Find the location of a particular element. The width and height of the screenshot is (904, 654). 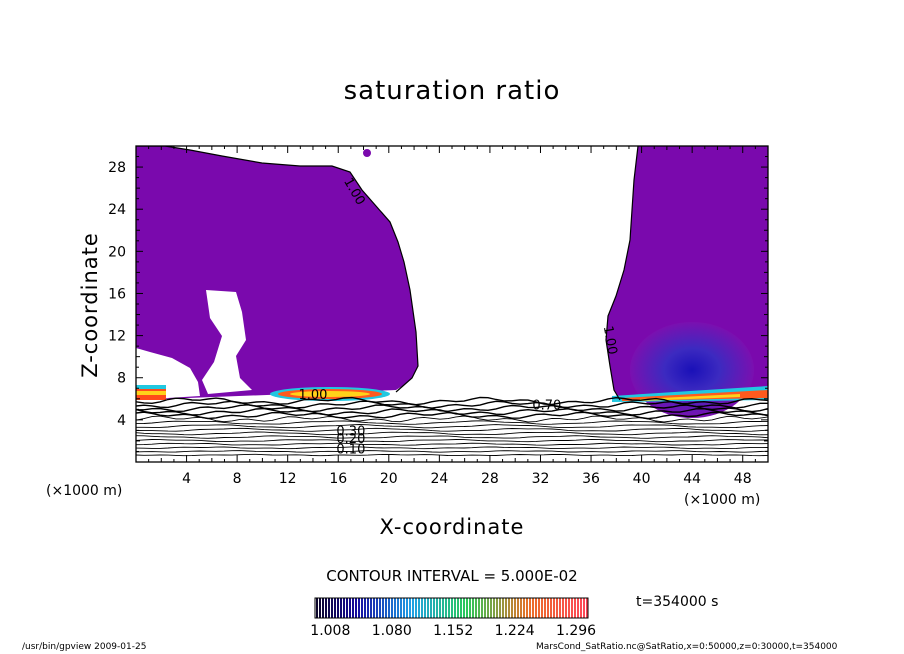

colorbar-tick-label: 1.224 is located at coordinates (514, 631).